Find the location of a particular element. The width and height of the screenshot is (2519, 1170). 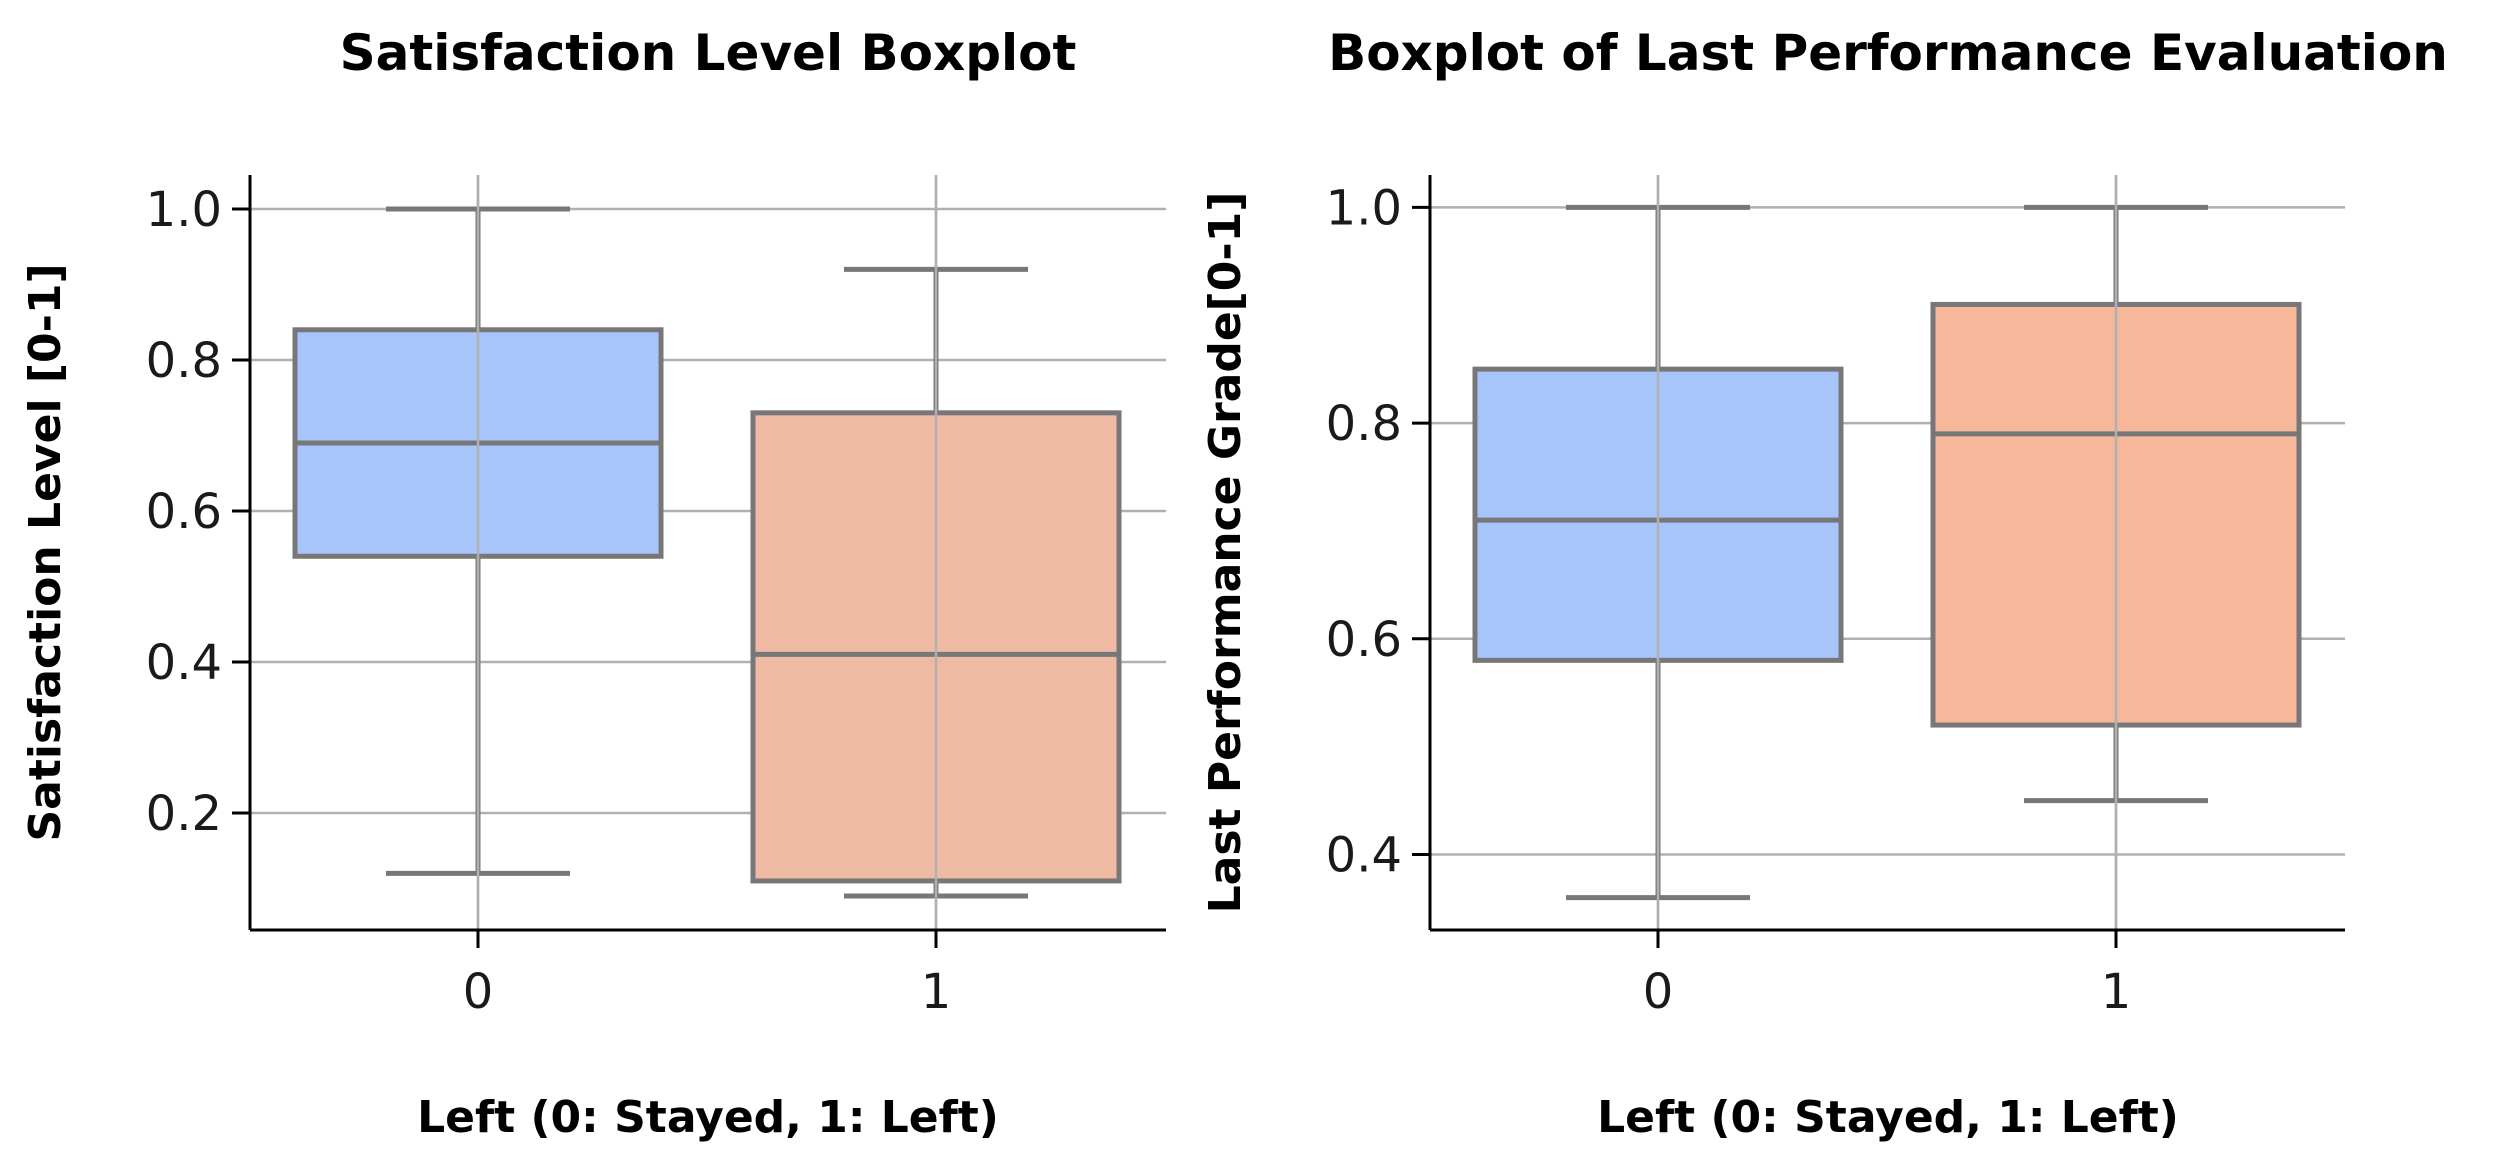

y-axis-label: Satisfaction Level [0-1] is located at coordinates (45, 552).